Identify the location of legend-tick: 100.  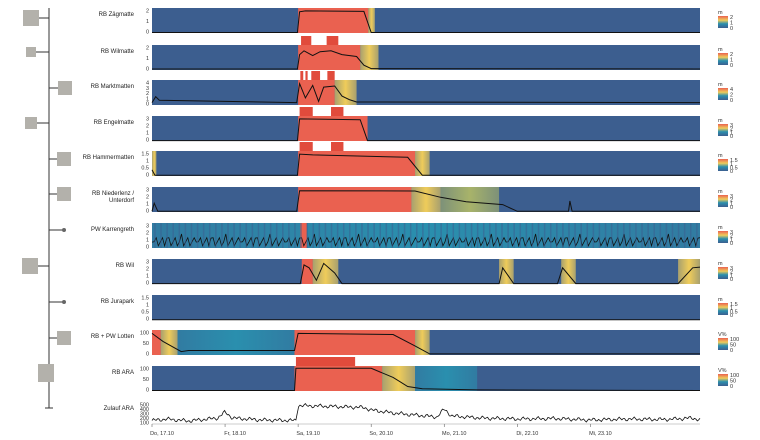
(734, 376).